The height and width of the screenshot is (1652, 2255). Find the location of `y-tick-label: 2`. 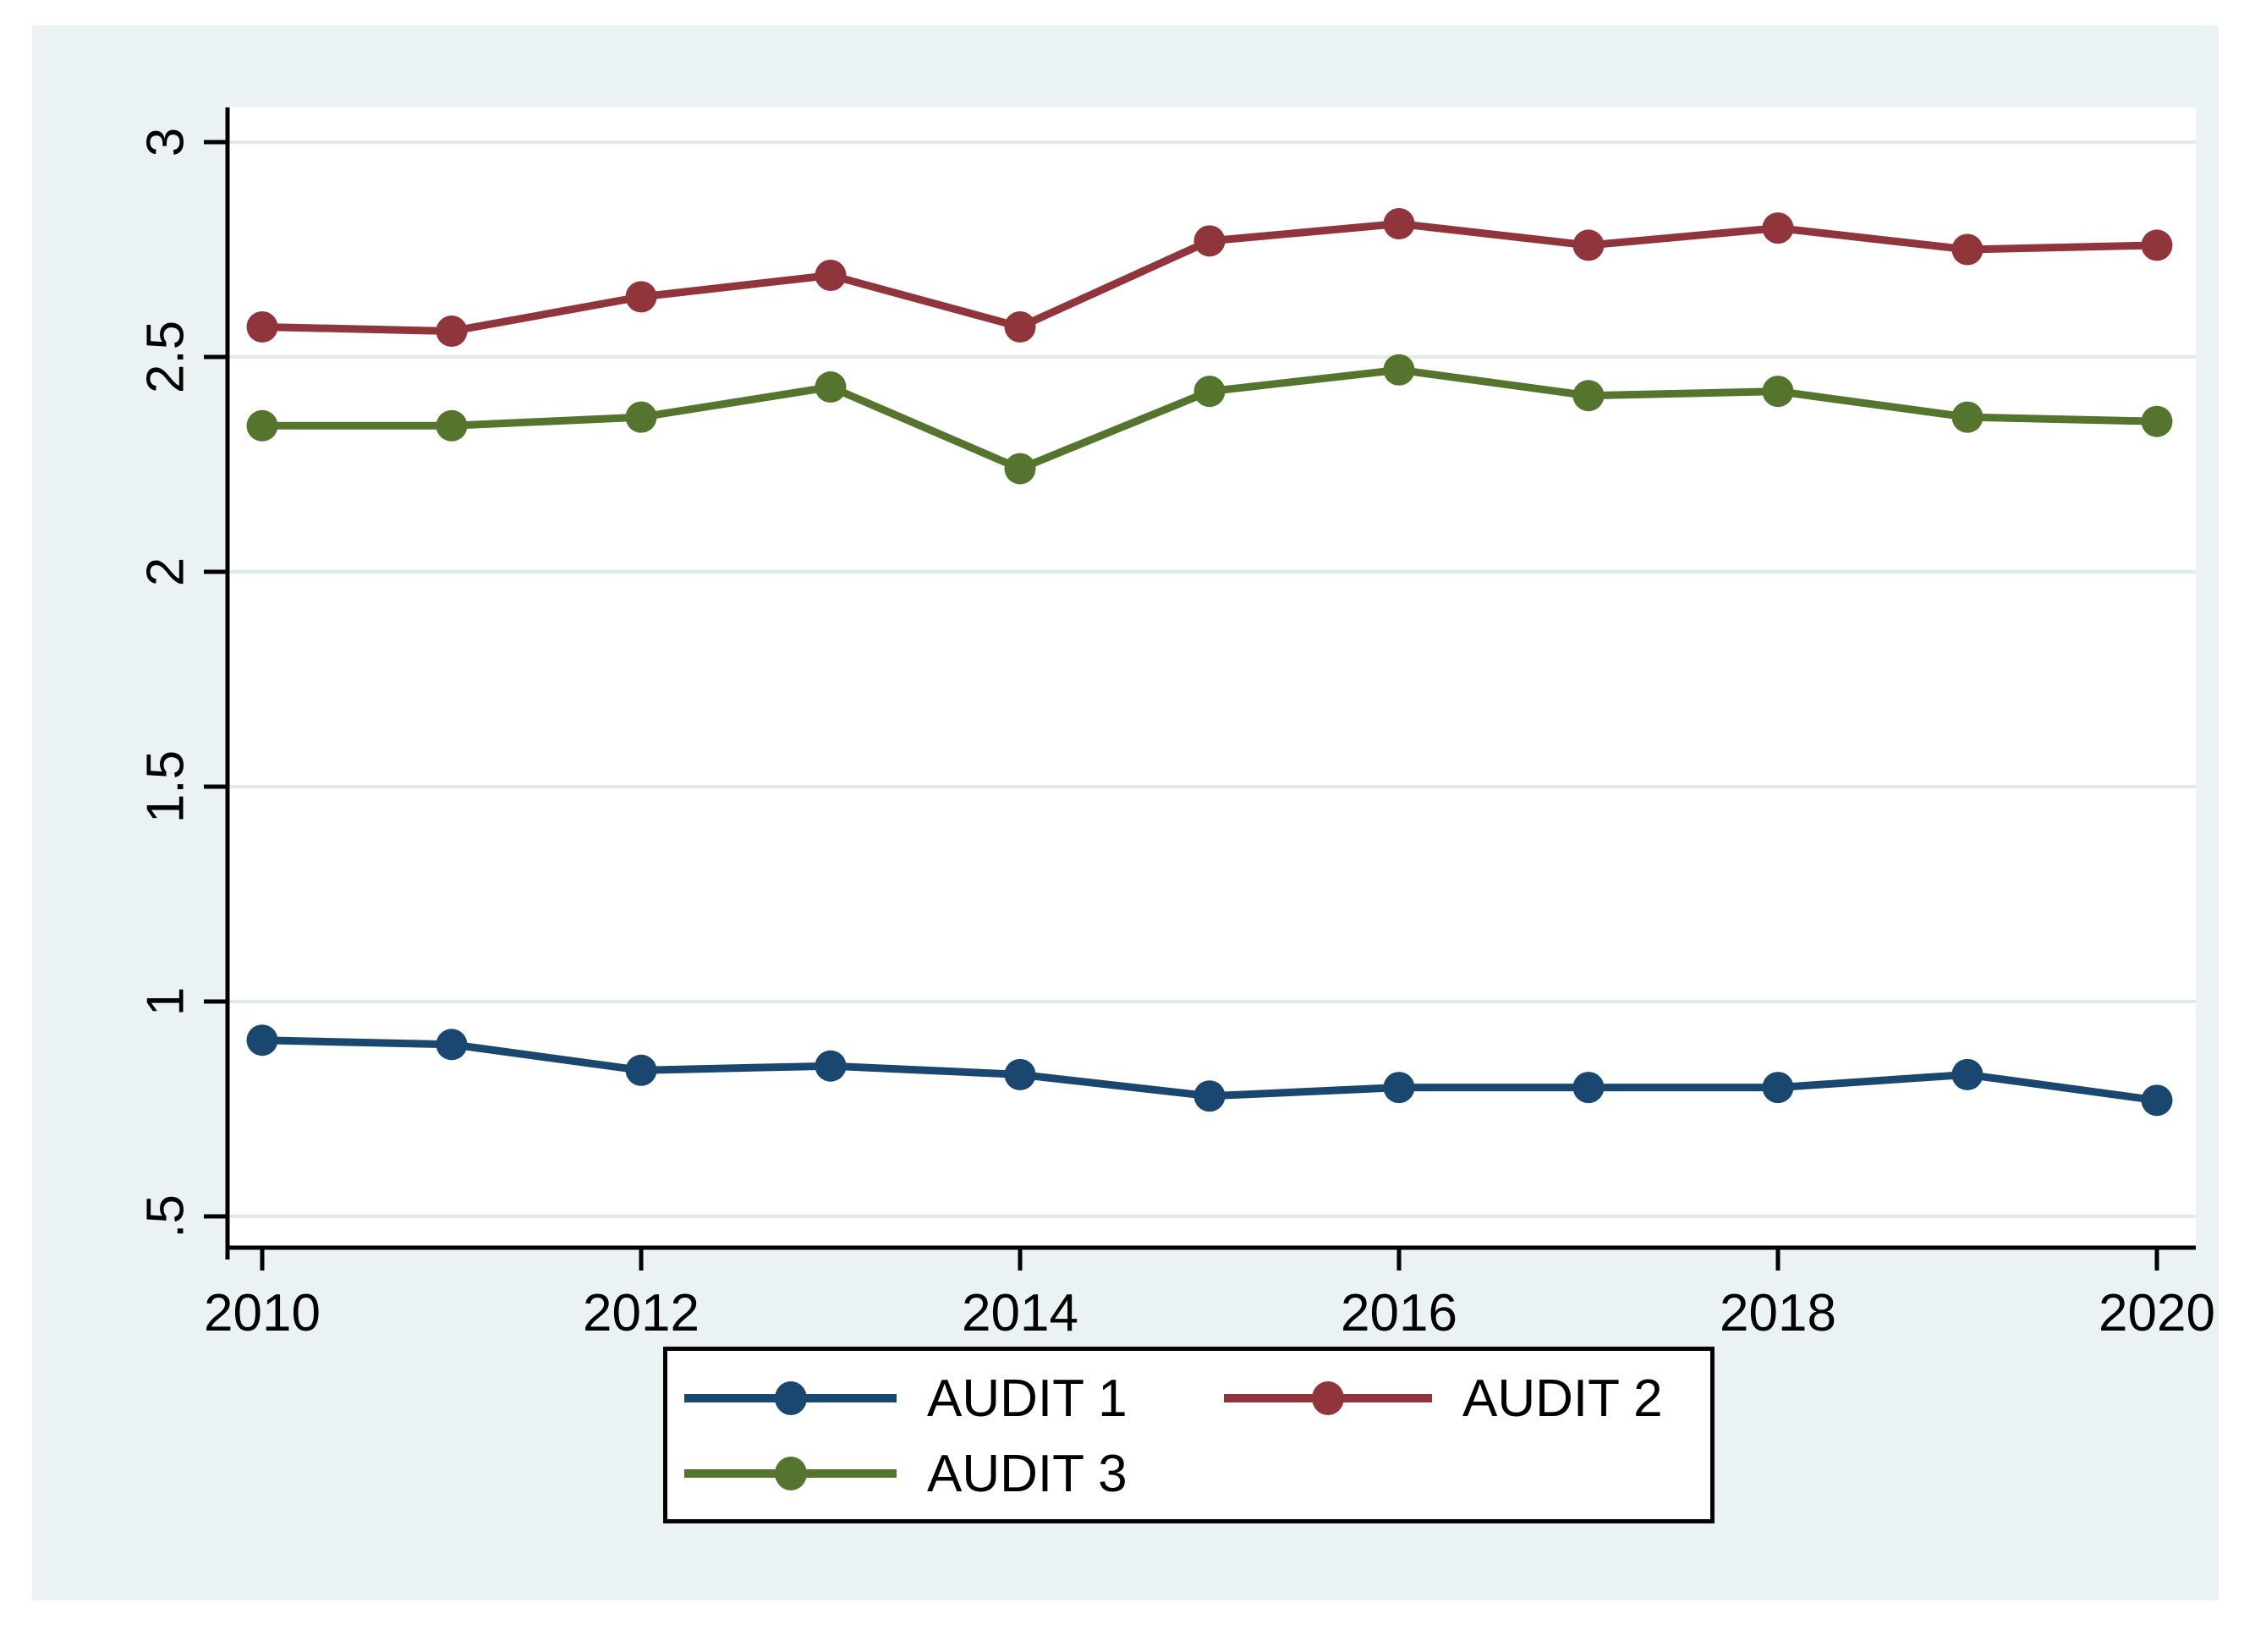

y-tick-label: 2 is located at coordinates (166, 571).